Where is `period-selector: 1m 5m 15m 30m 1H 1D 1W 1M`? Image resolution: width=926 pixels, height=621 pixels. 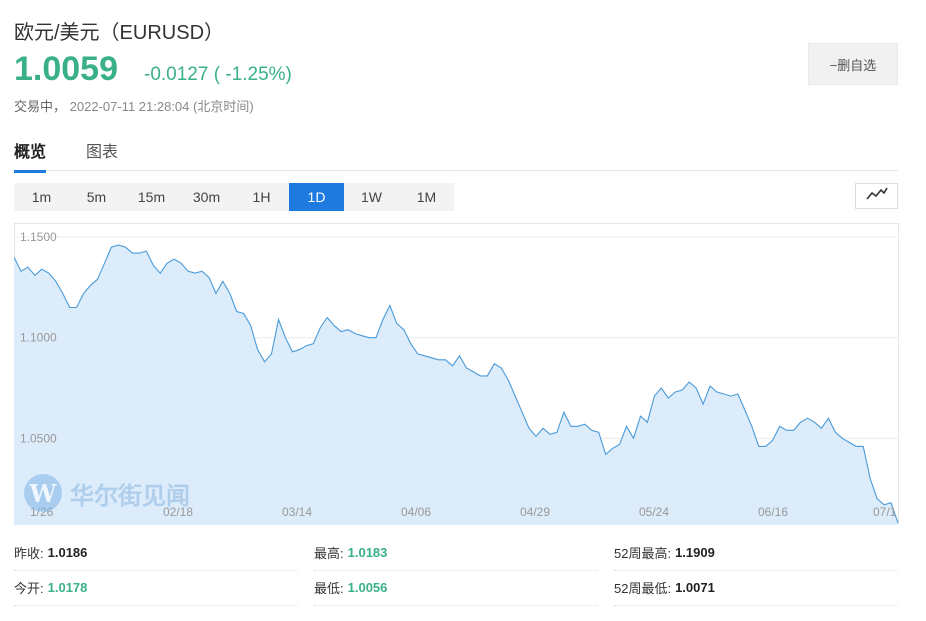
period-selector: 1m 5m 15m 30m 1H 1D 1W 1M is located at coordinates (234, 197).